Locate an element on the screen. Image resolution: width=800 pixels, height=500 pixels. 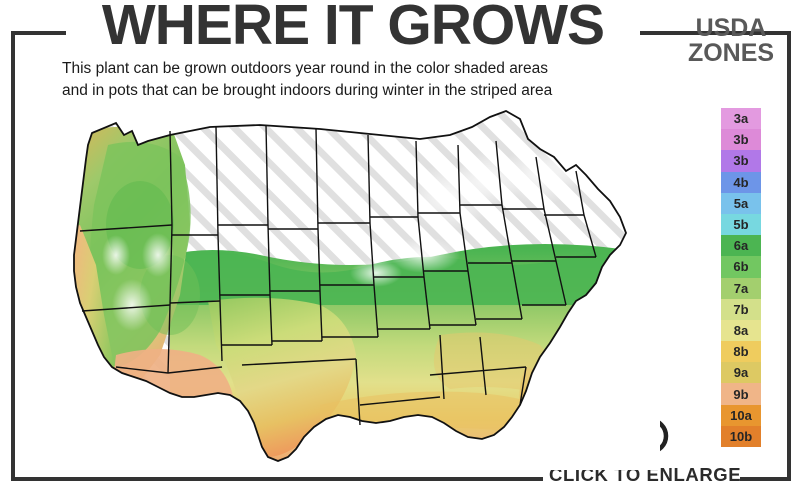
zone-swatch-label: 10a is located at coordinates (741, 415).